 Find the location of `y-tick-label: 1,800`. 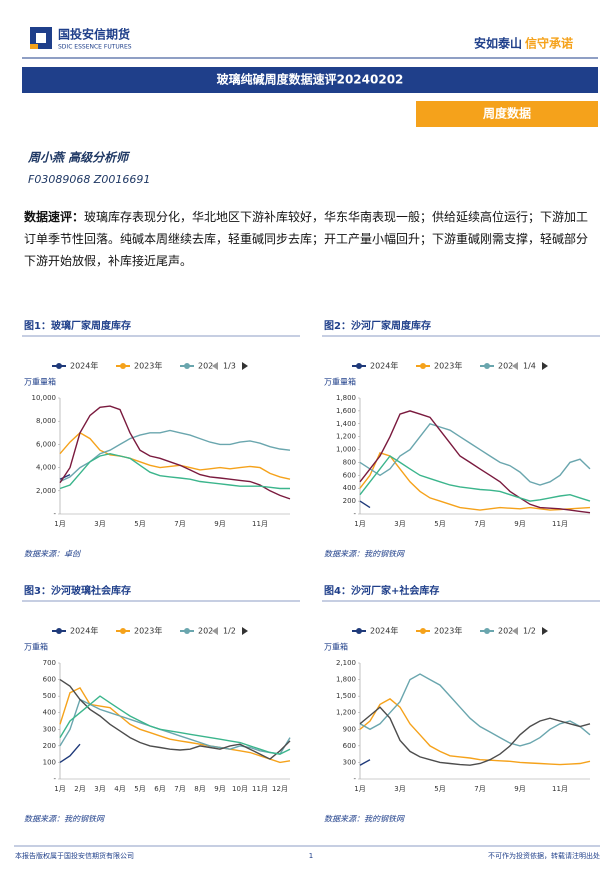

y-tick-label: 1,800 is located at coordinates (346, 680).